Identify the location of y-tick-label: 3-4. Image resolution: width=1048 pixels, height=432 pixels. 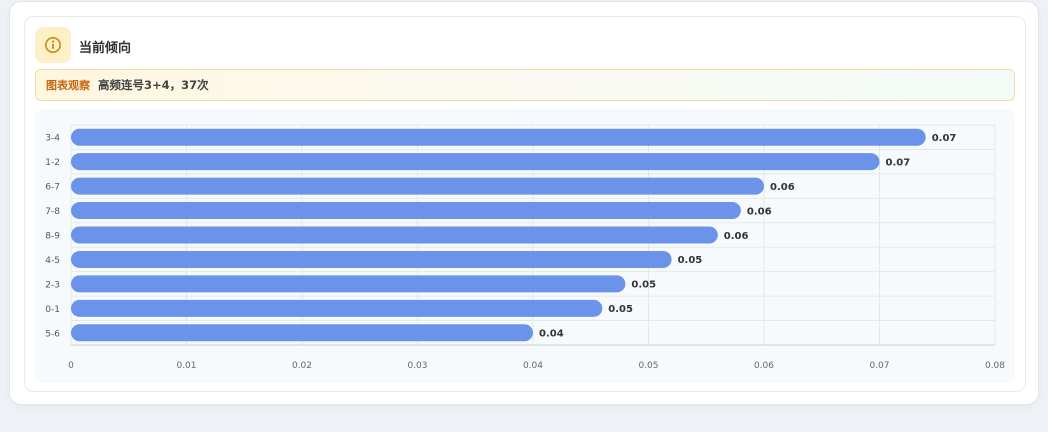
(52, 139).